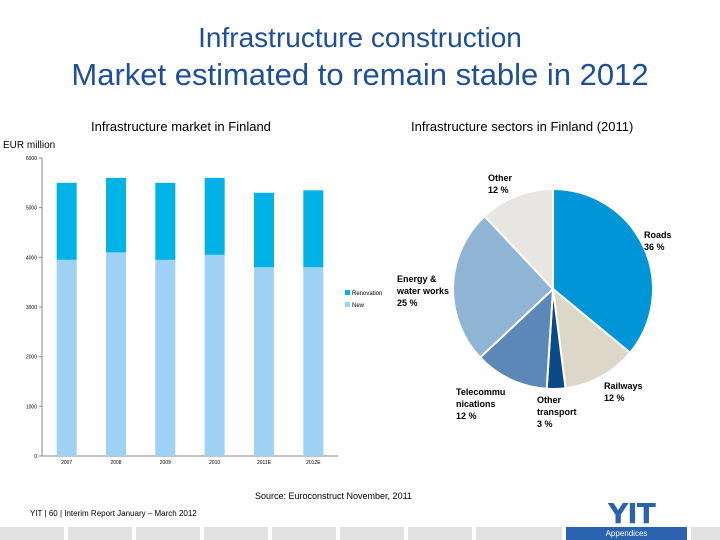 This screenshot has width=720, height=540. I want to click on pie-label-4-line-2: 25 %, so click(407, 303).